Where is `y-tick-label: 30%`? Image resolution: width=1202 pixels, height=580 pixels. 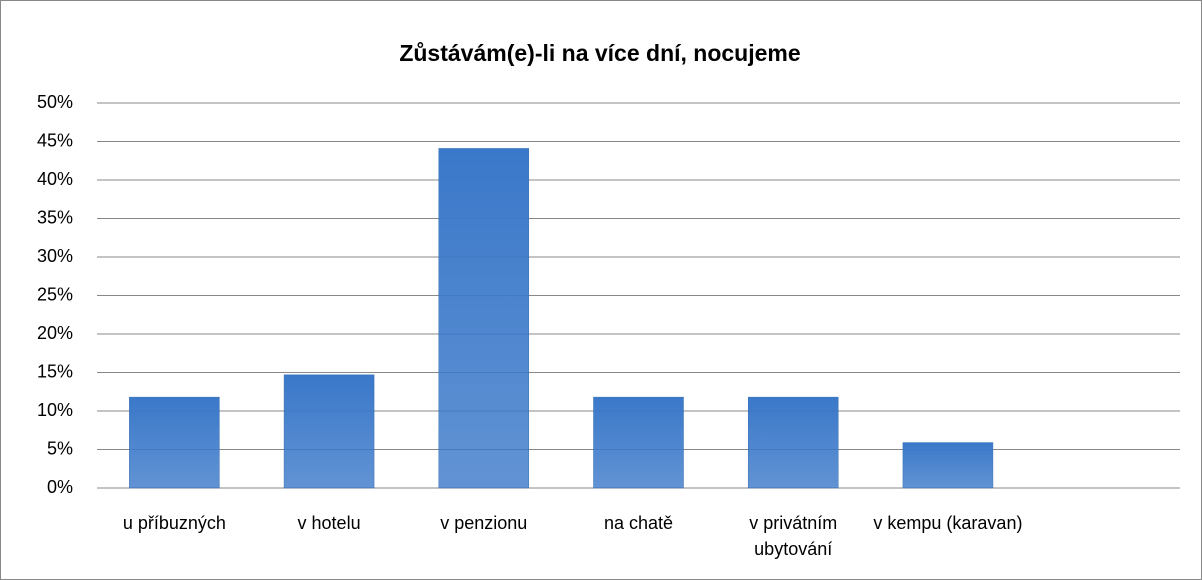
y-tick-label: 30% is located at coordinates (55, 256).